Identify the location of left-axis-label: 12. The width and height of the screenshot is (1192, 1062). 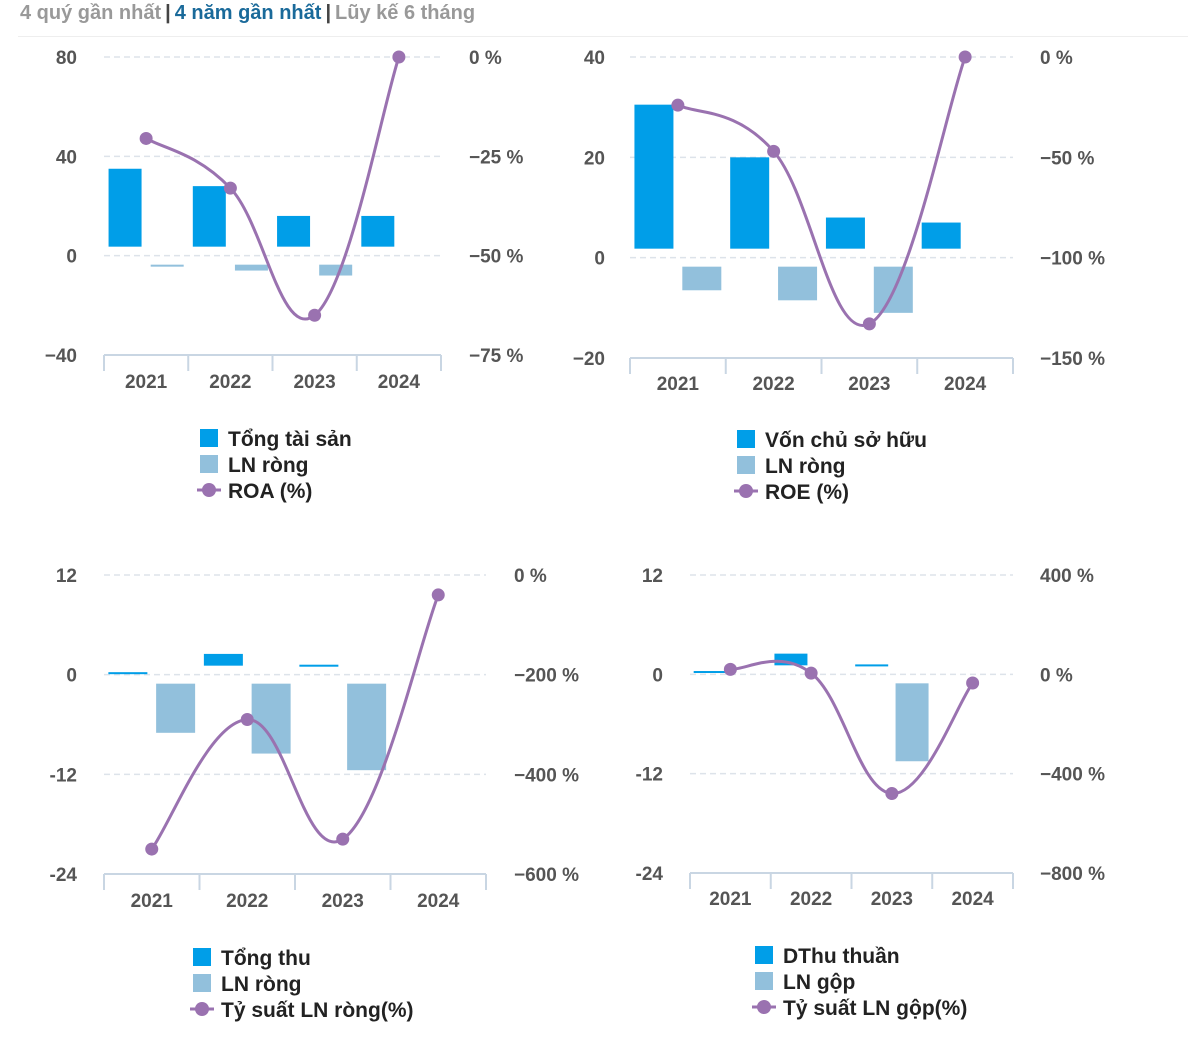
(66, 576).